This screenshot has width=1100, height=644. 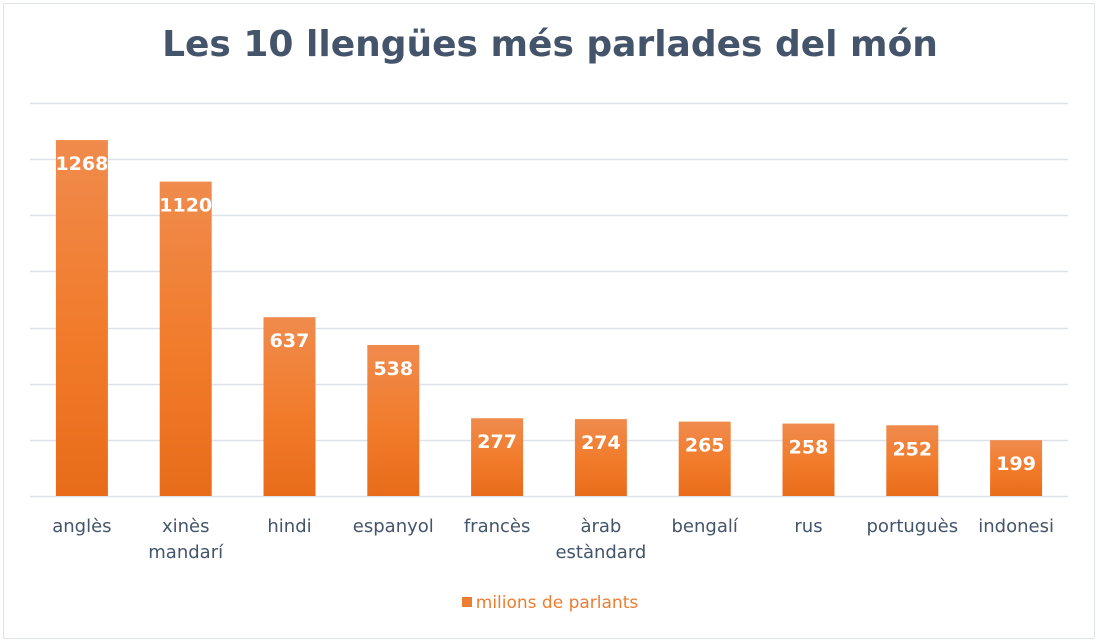 I want to click on data-label: 1268, so click(x=81, y=164).